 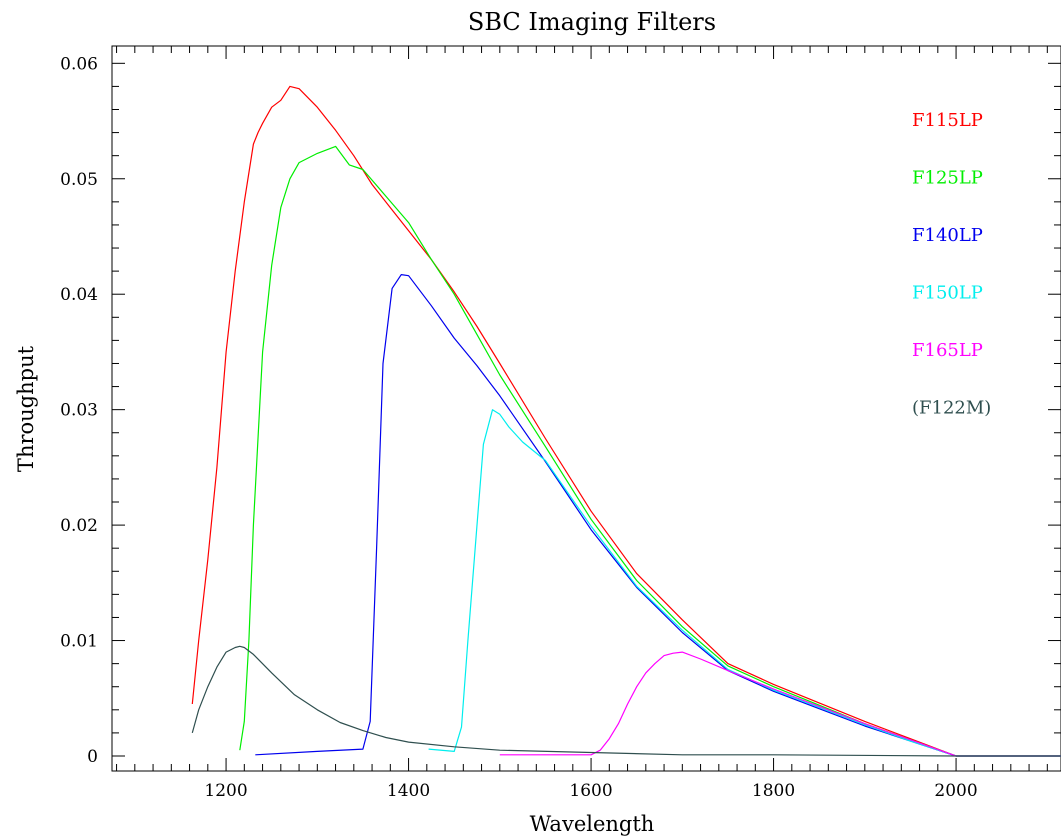 I want to click on y-axis-label: Throughput, so click(x=26, y=408).